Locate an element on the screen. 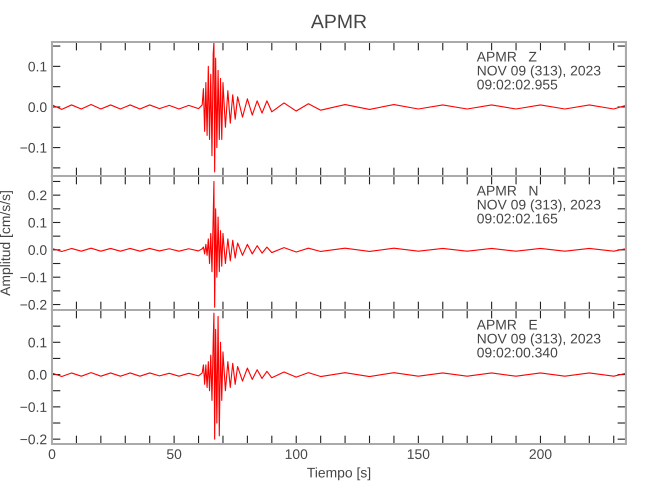  annotation: APMR Z NOV 09 (313), 2023 09:02:02.955 is located at coordinates (538, 71).